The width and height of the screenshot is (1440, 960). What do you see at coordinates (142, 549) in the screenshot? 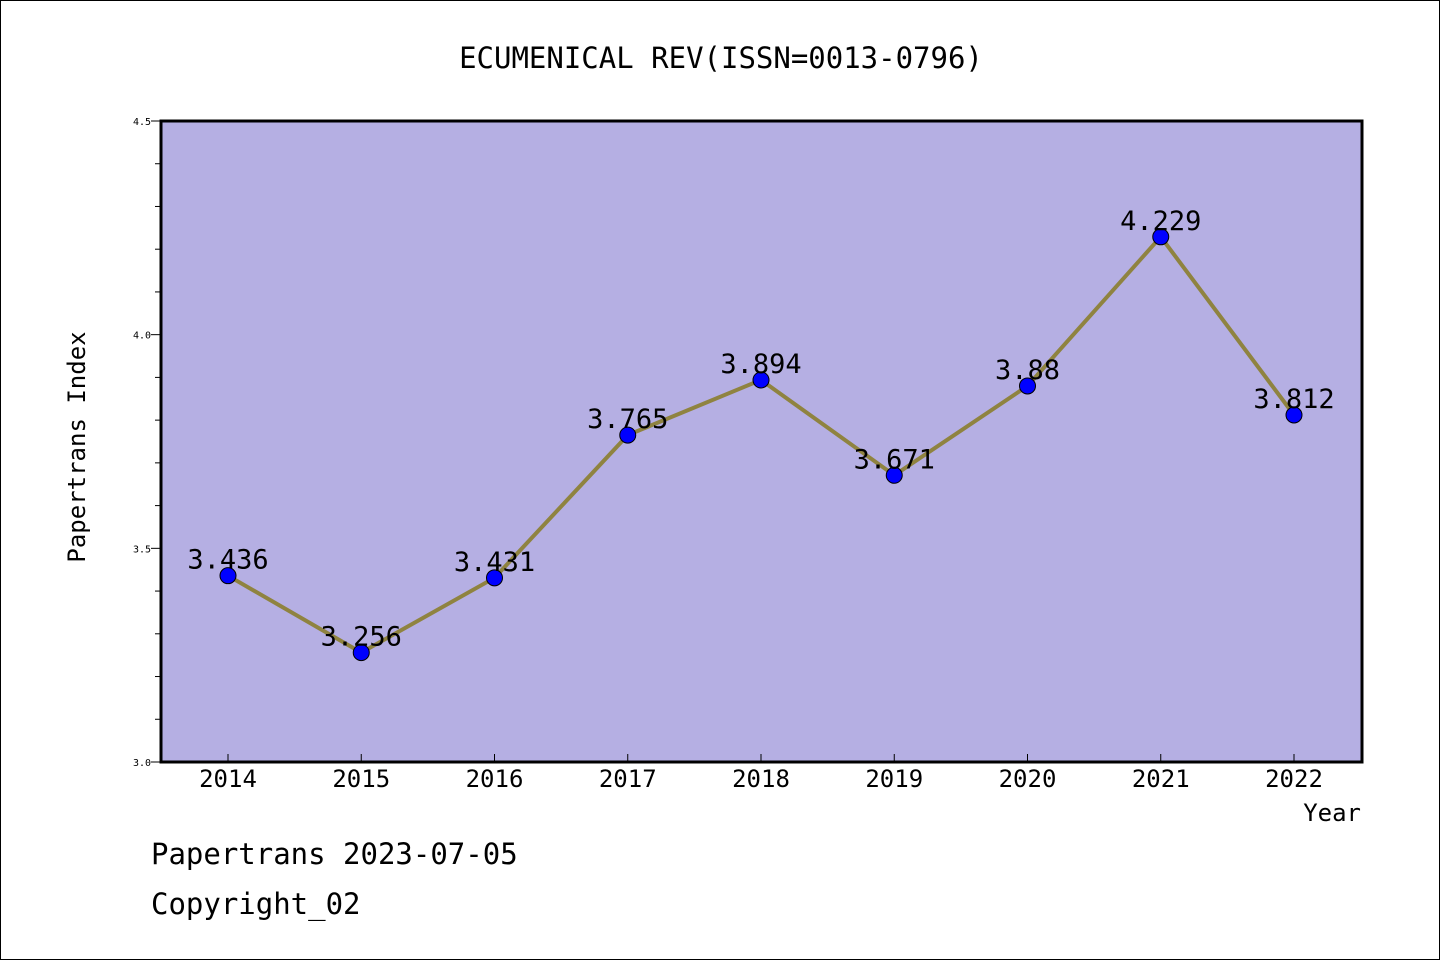
I see `y-tick-label: 3.5` at bounding box center [142, 549].